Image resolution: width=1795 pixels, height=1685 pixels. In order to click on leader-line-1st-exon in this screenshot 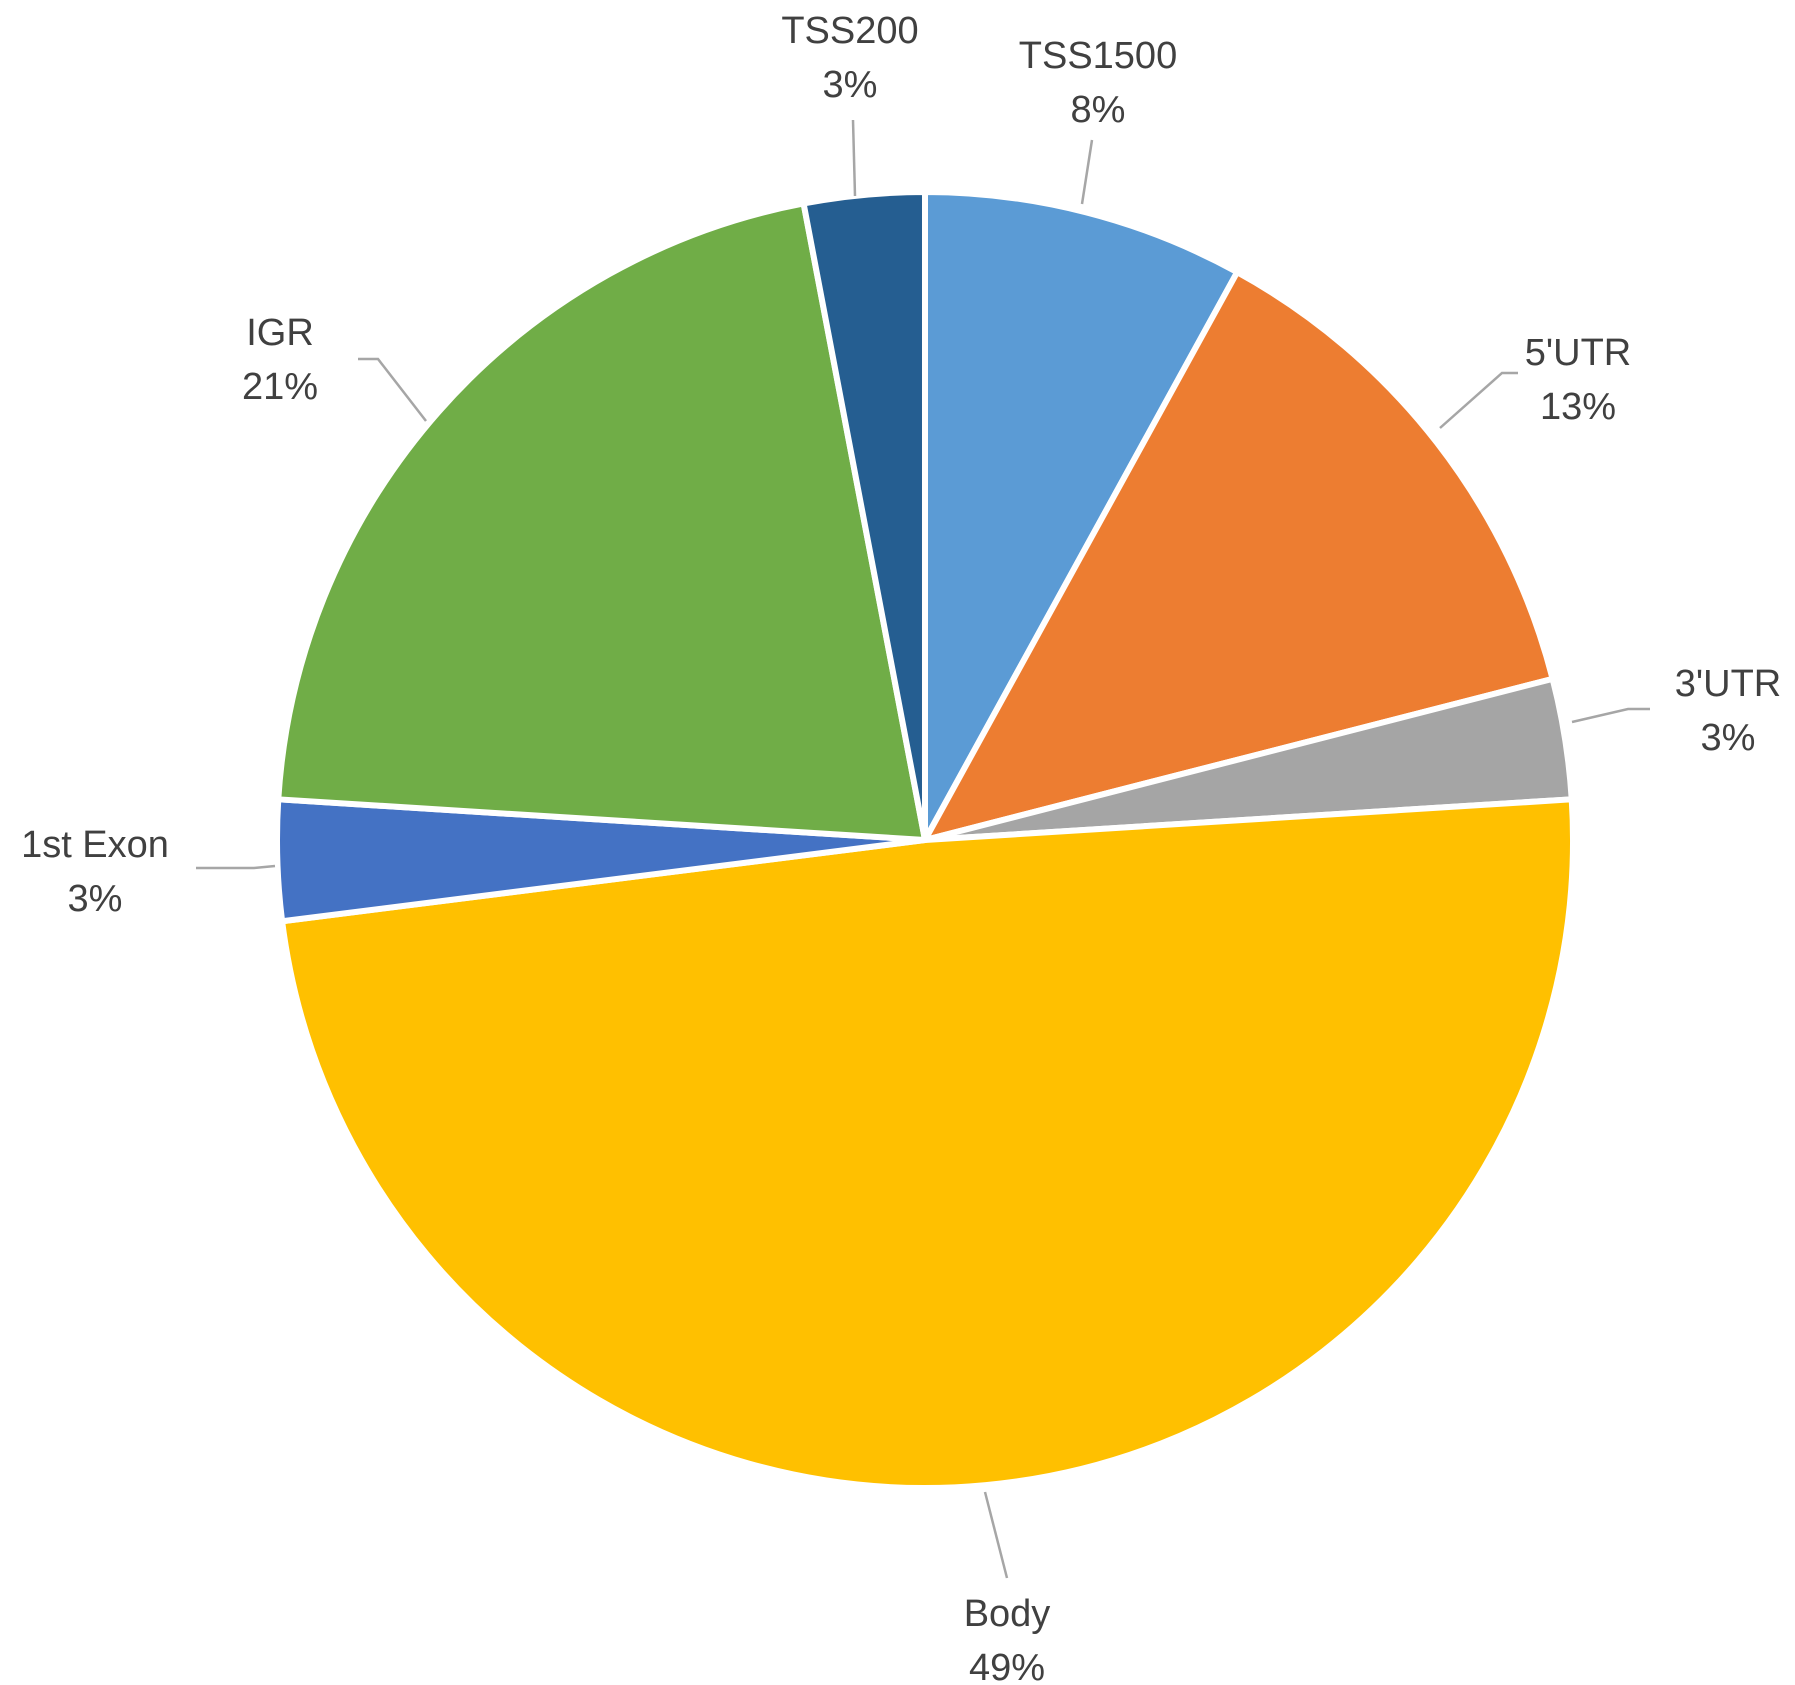, I will do `click(236, 867)`.